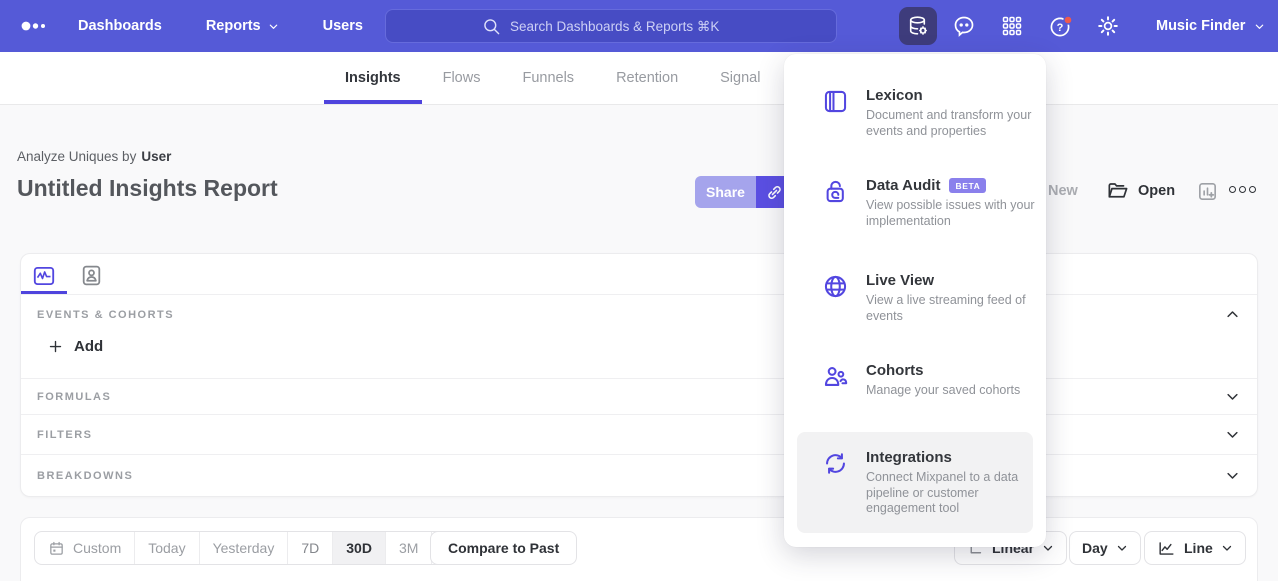  I want to click on formulas-section-row: FORMULAS, so click(639, 396).